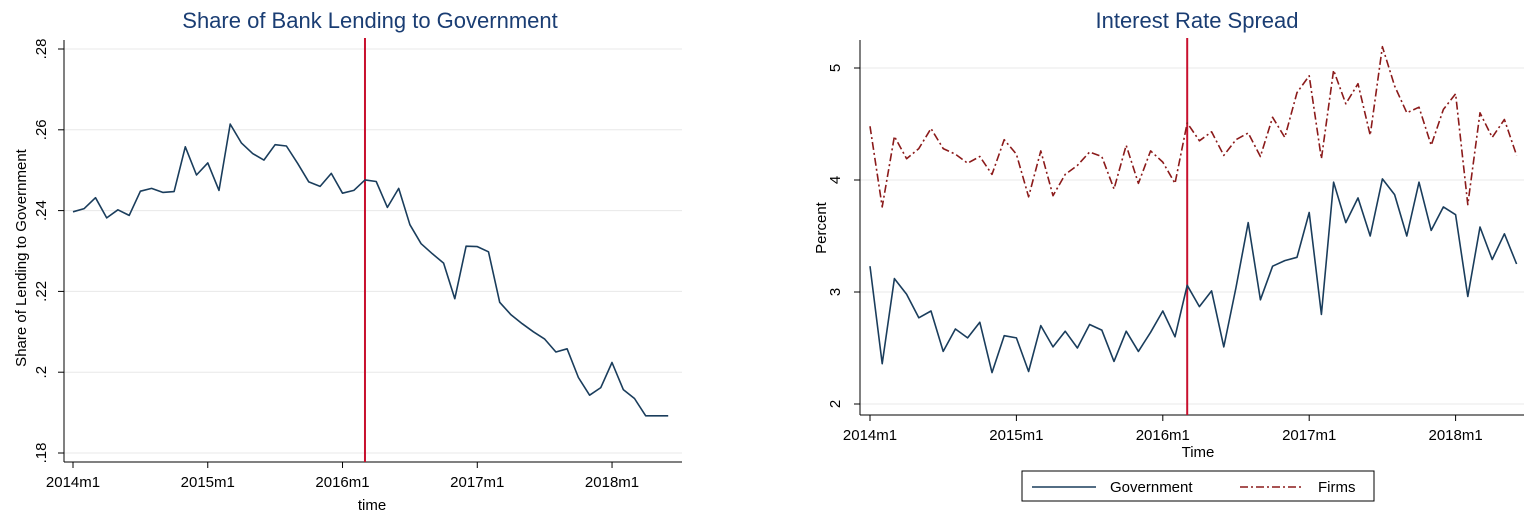  What do you see at coordinates (835, 404) in the screenshot?
I see `y-tick-label: 2` at bounding box center [835, 404].